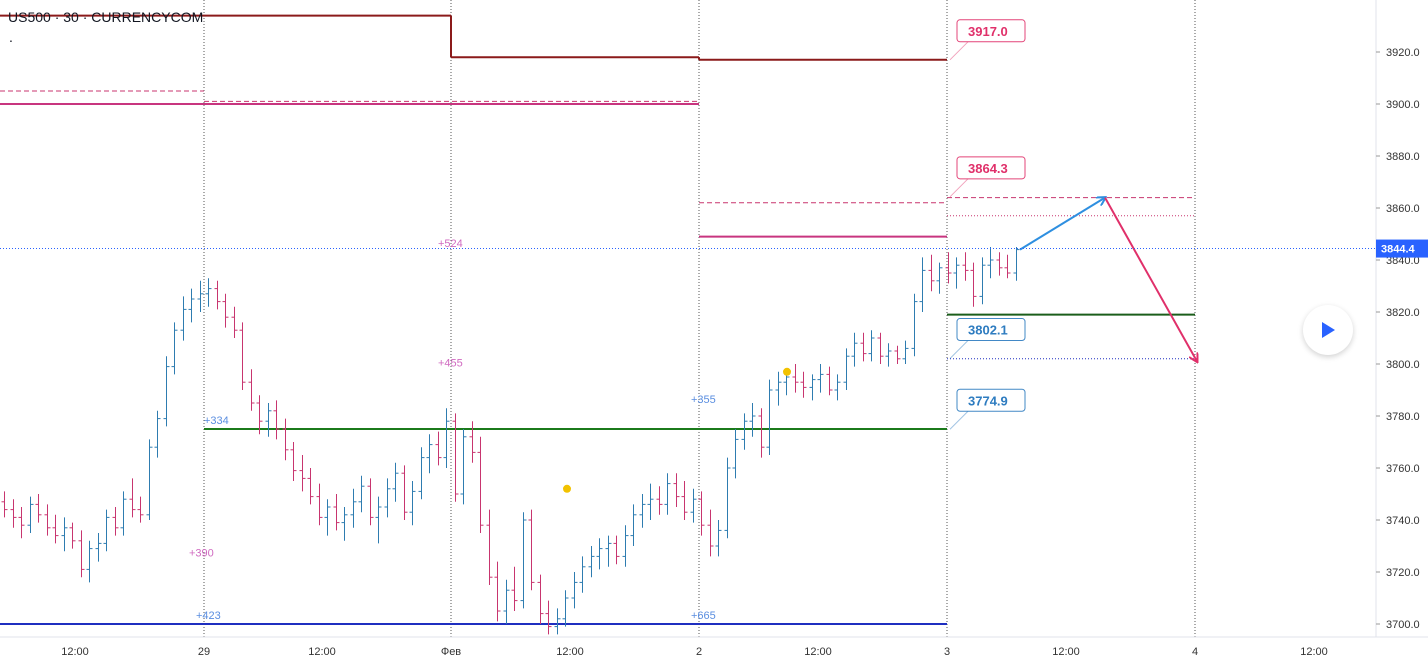  I want to click on change-annotation: +334, so click(216, 421).